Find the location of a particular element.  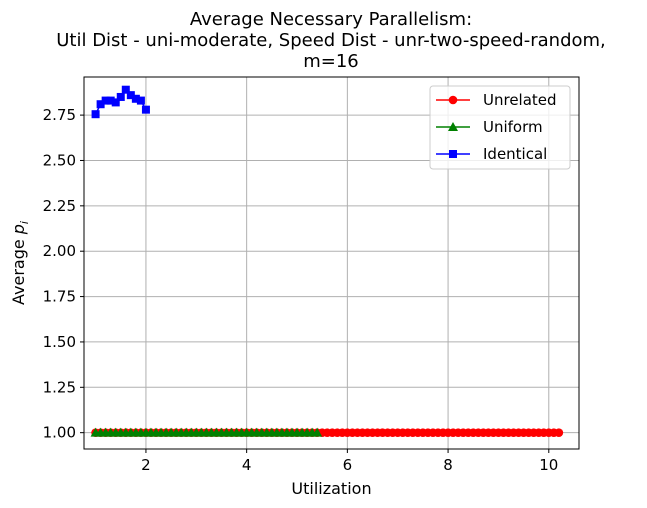

chart-title-line: m=16 is located at coordinates (331, 61).